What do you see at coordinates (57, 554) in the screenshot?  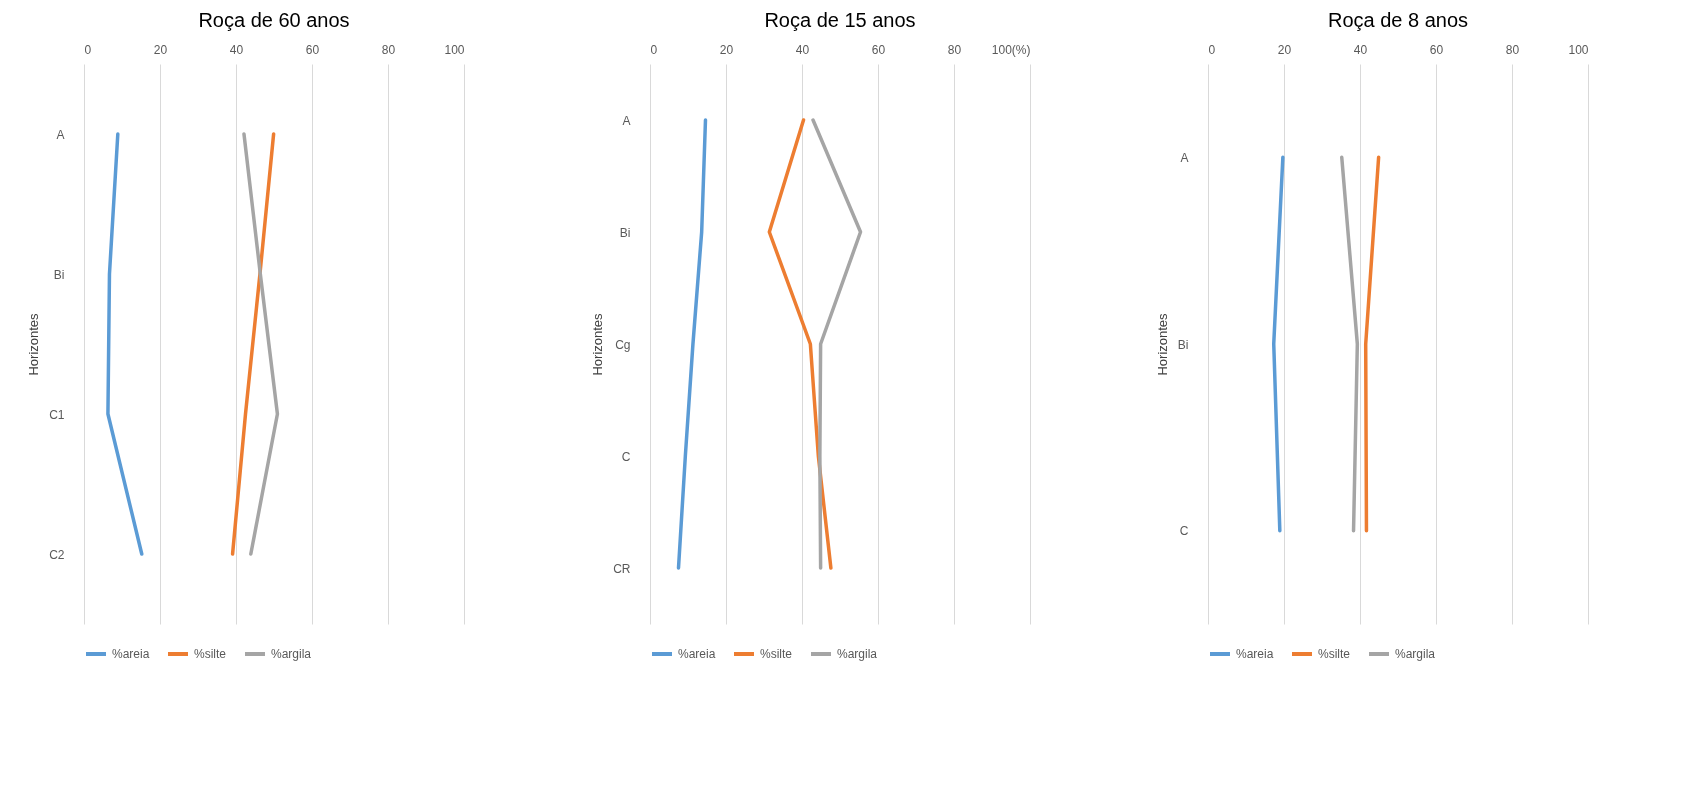 I see `y-tick-label: C2` at bounding box center [57, 554].